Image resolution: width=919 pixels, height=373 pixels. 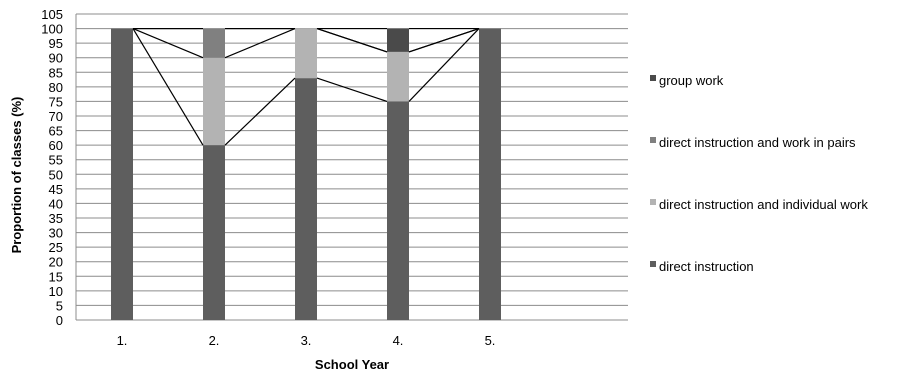 I want to click on y-tick-label: 0, so click(x=59, y=320).